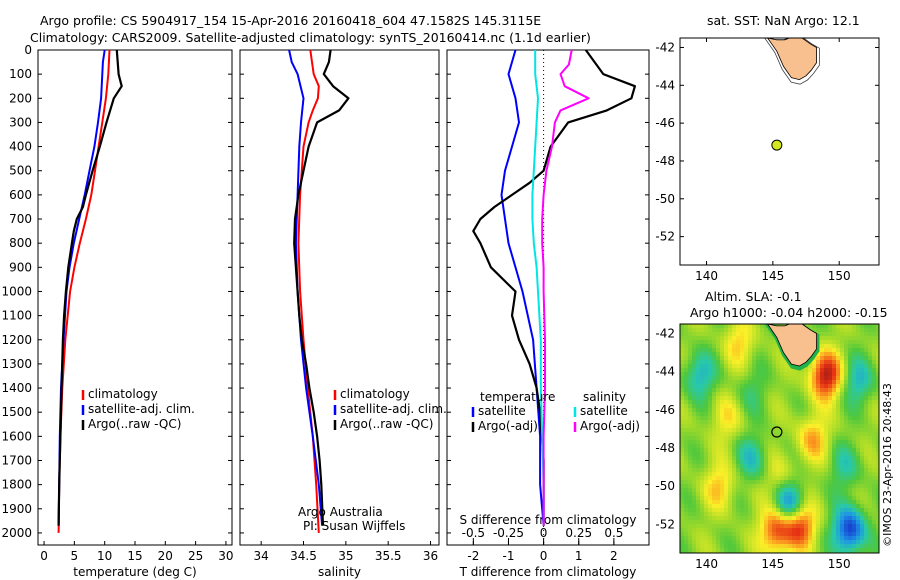 The height and width of the screenshot is (580, 900). What do you see at coordinates (473, 556) in the screenshot?
I see `x-tick-label: -2` at bounding box center [473, 556].